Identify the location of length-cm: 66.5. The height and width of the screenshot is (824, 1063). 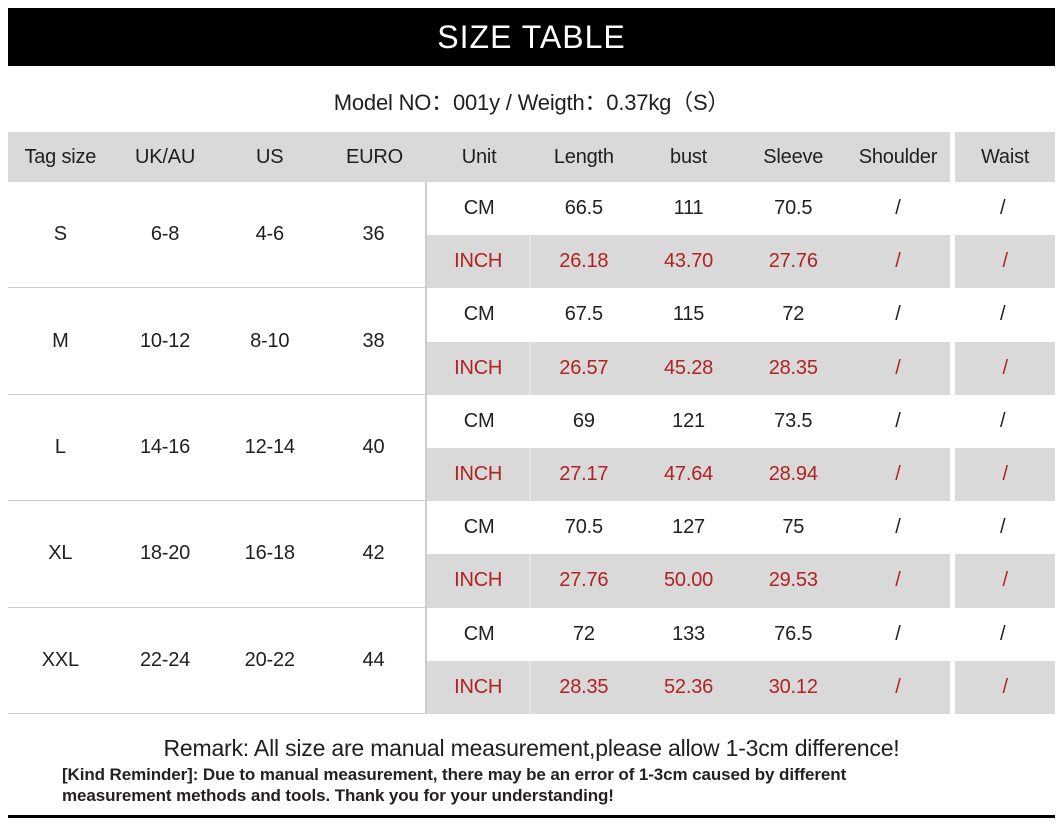
(584, 209).